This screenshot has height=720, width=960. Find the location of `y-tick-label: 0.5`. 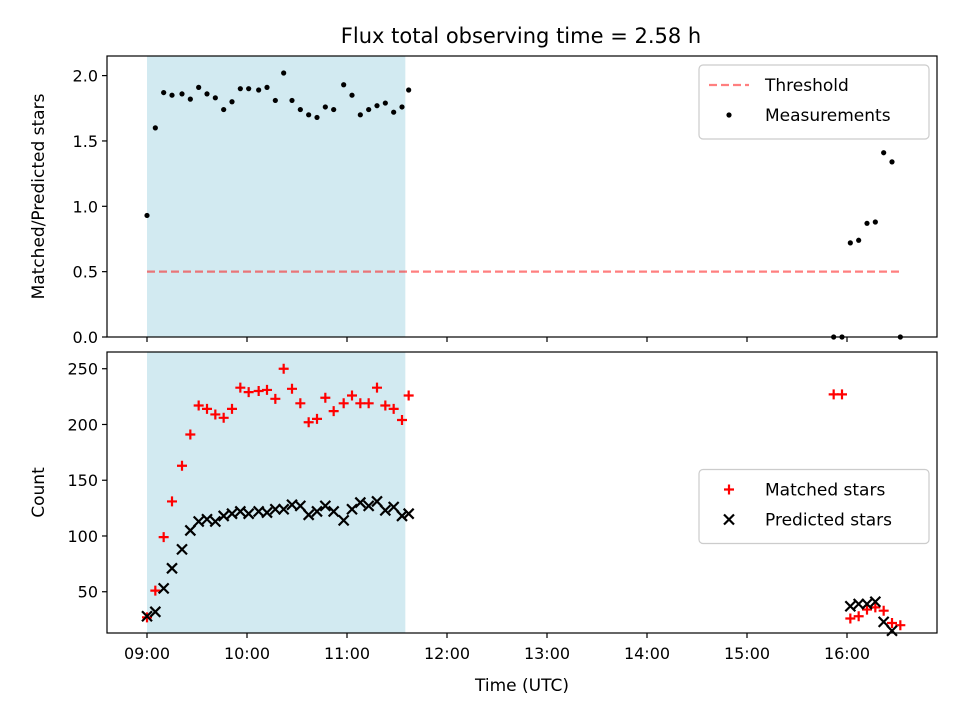

y-tick-label: 0.5 is located at coordinates (85, 272).